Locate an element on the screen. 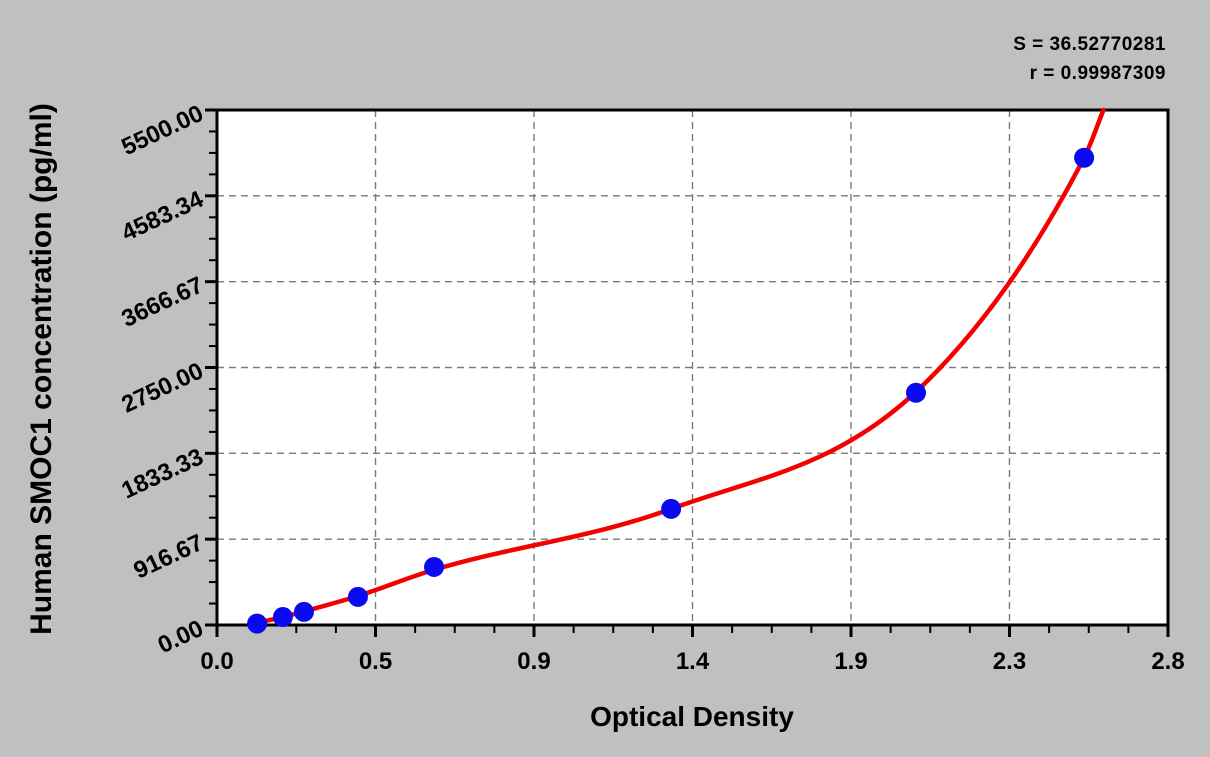 This screenshot has width=1210, height=757. y-tick-label: 5500.00 is located at coordinates (162, 130).